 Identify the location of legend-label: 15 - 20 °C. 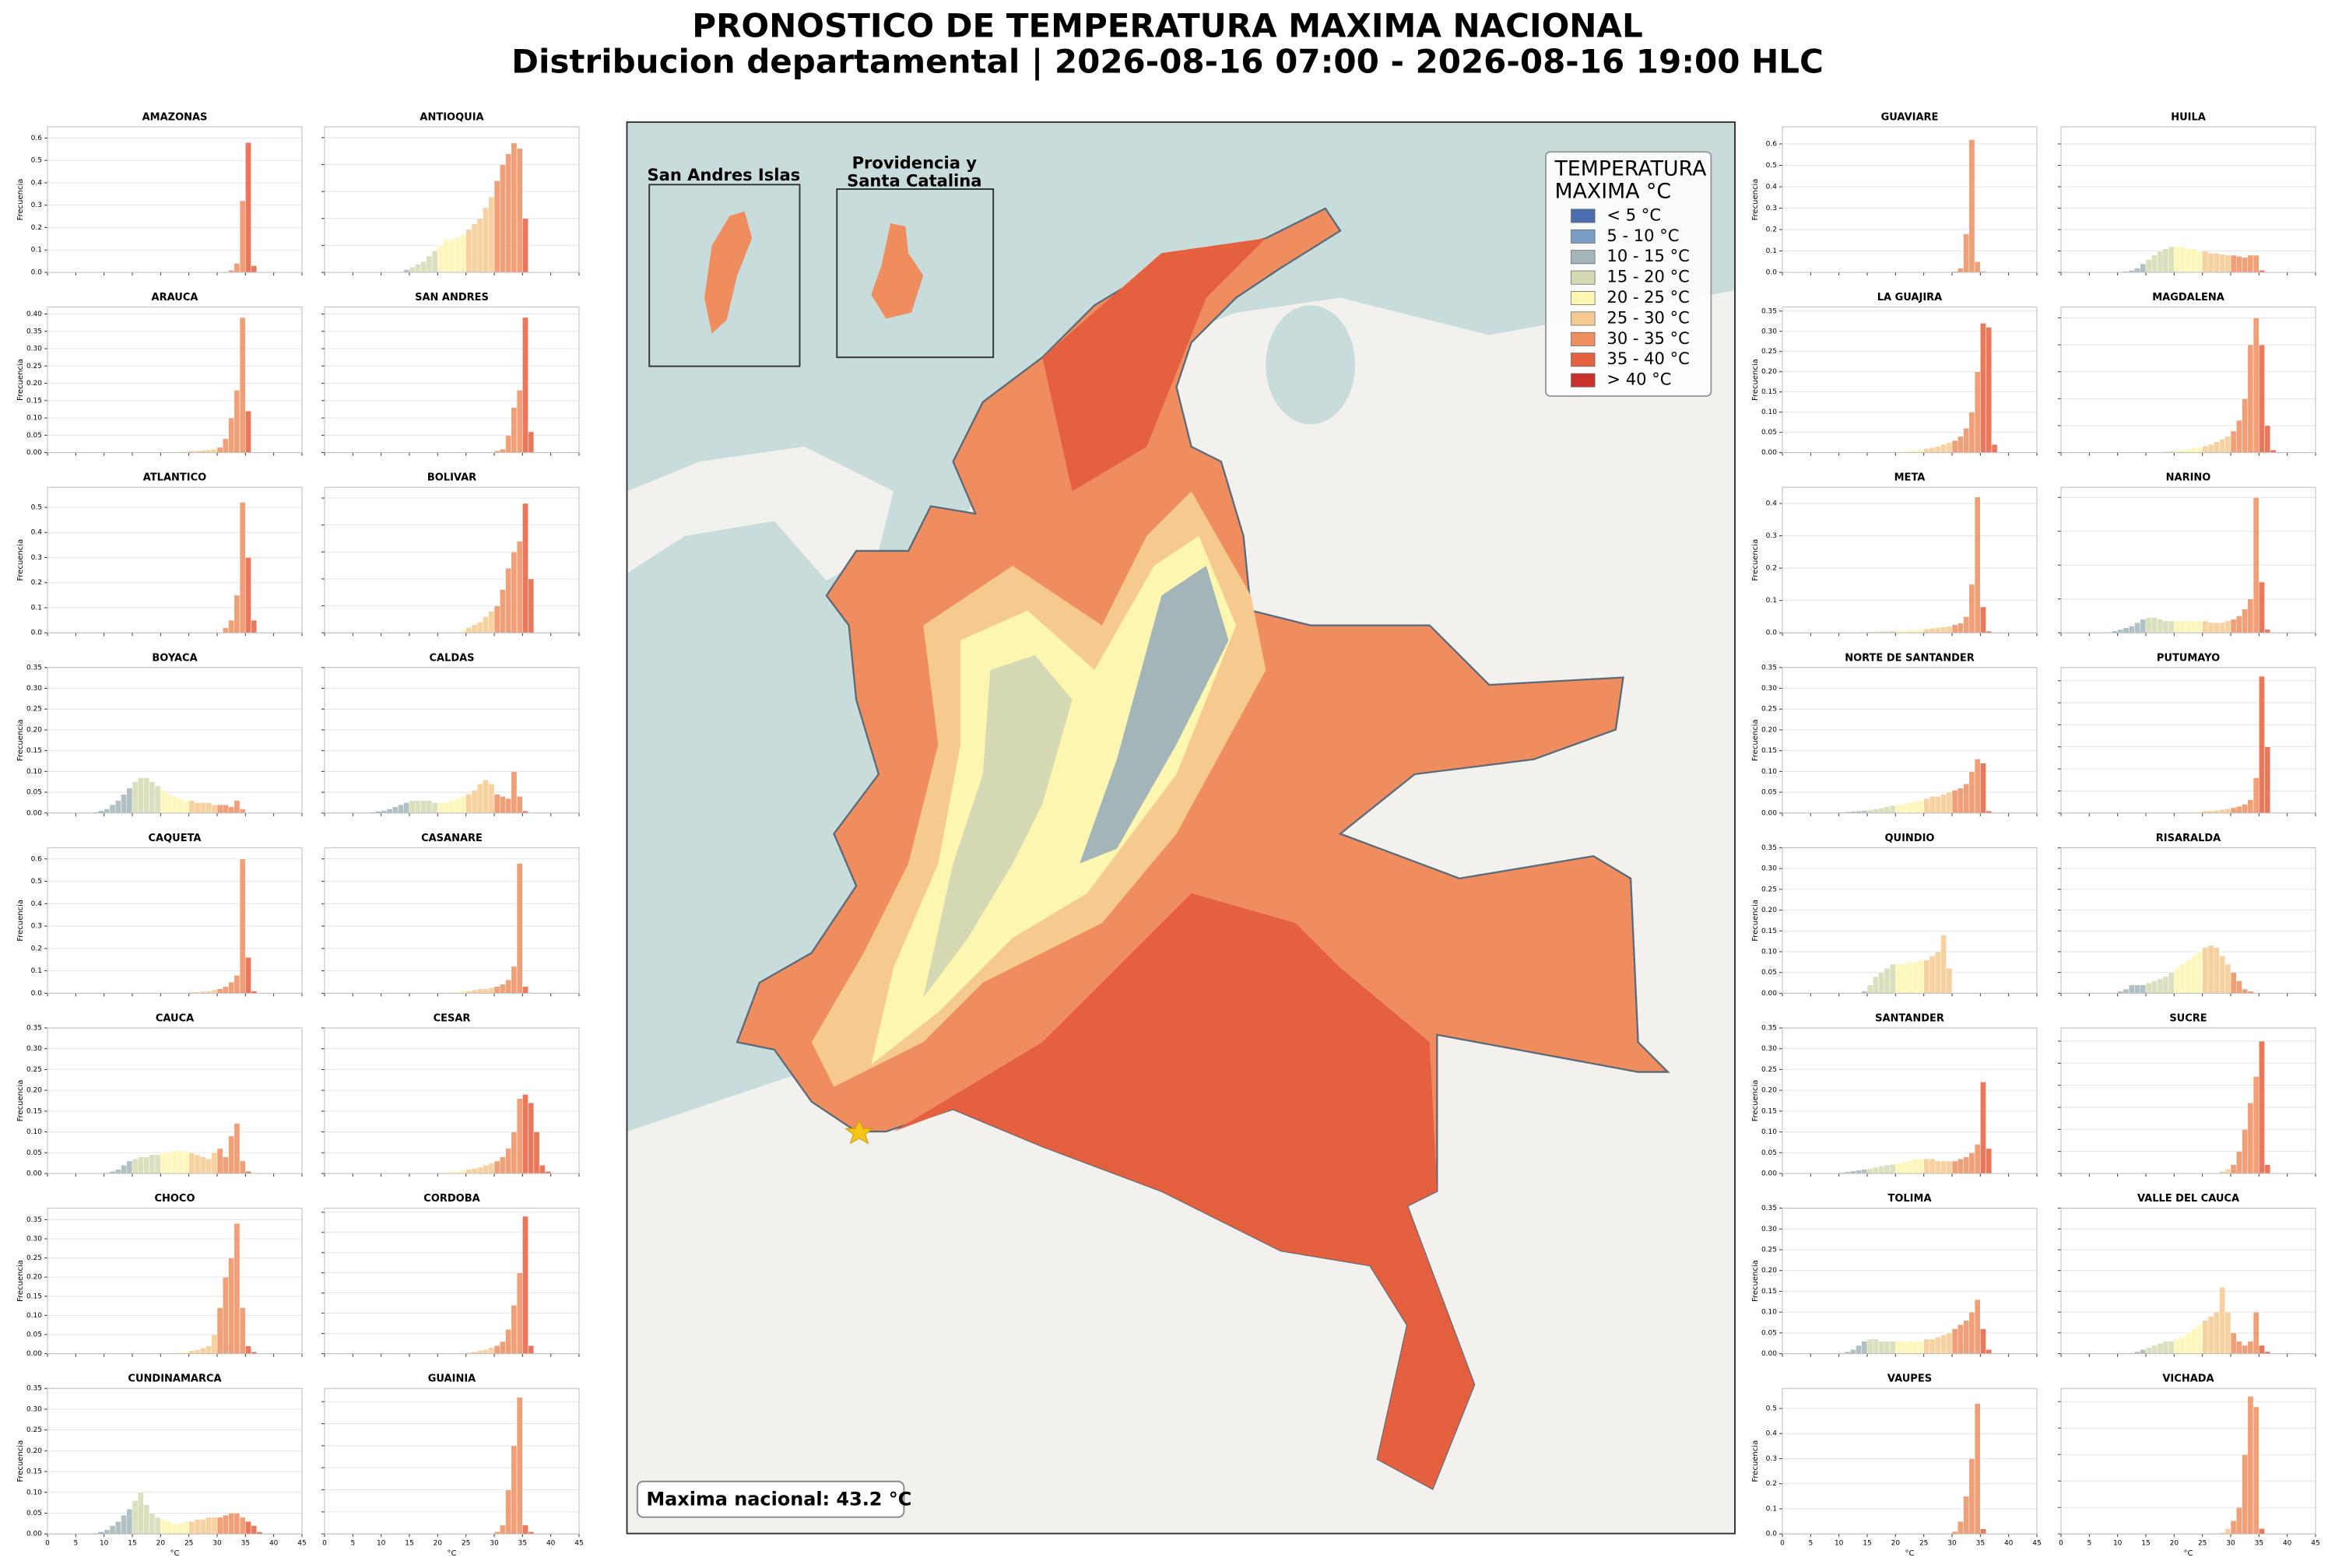
(1647, 276).